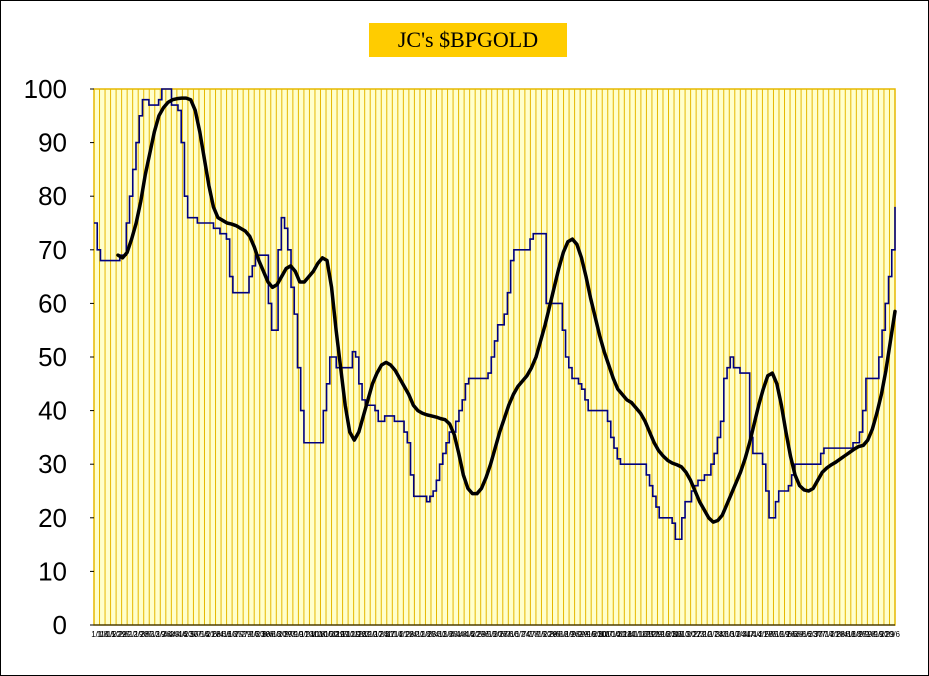  I want to click on x-tick-label: 1/1, so click(97, 634).